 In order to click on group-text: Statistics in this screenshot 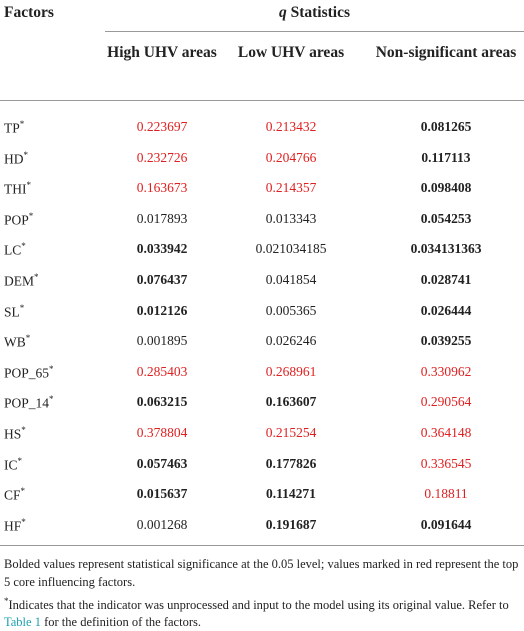, I will do `click(318, 12)`.